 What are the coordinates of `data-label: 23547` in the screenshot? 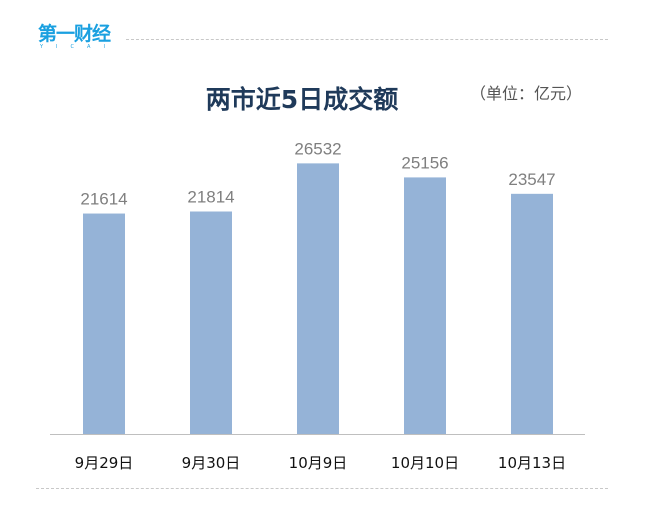 It's located at (531, 179).